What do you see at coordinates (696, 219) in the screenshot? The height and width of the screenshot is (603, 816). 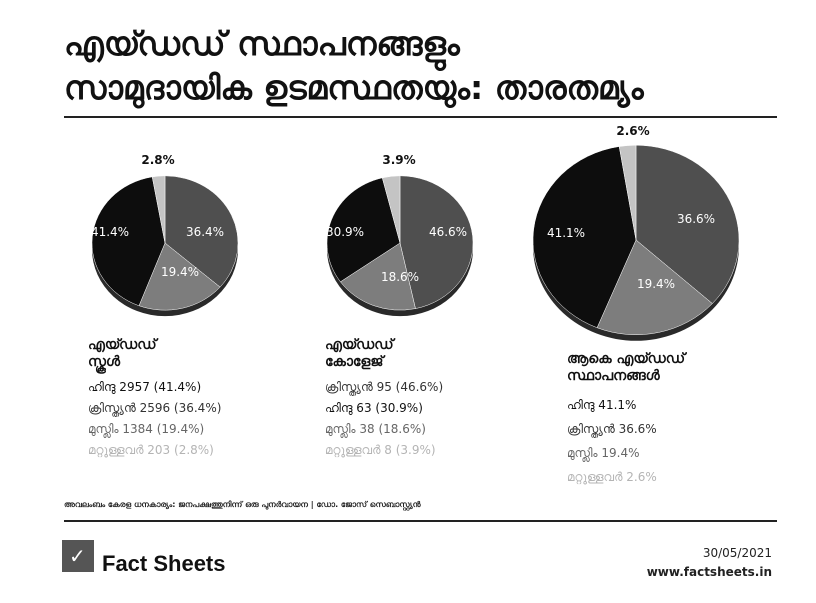 I see `pie-label-christian: 36.6%` at bounding box center [696, 219].